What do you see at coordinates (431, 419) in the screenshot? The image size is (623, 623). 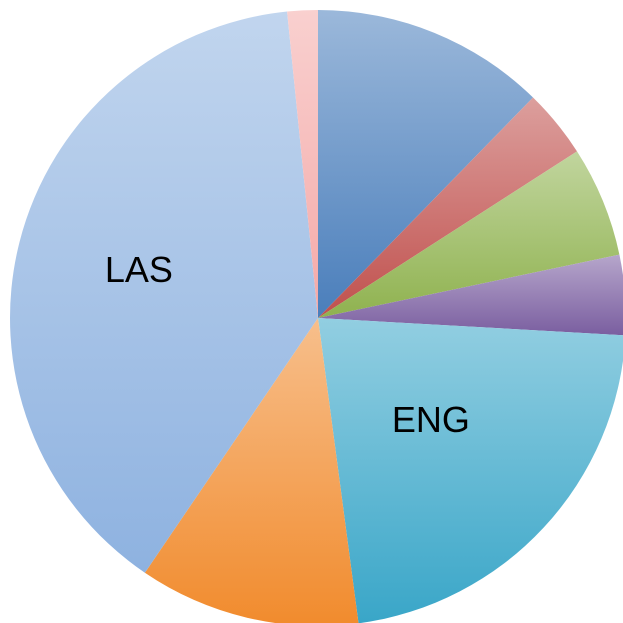 I see `slice-label: ENG` at bounding box center [431, 419].